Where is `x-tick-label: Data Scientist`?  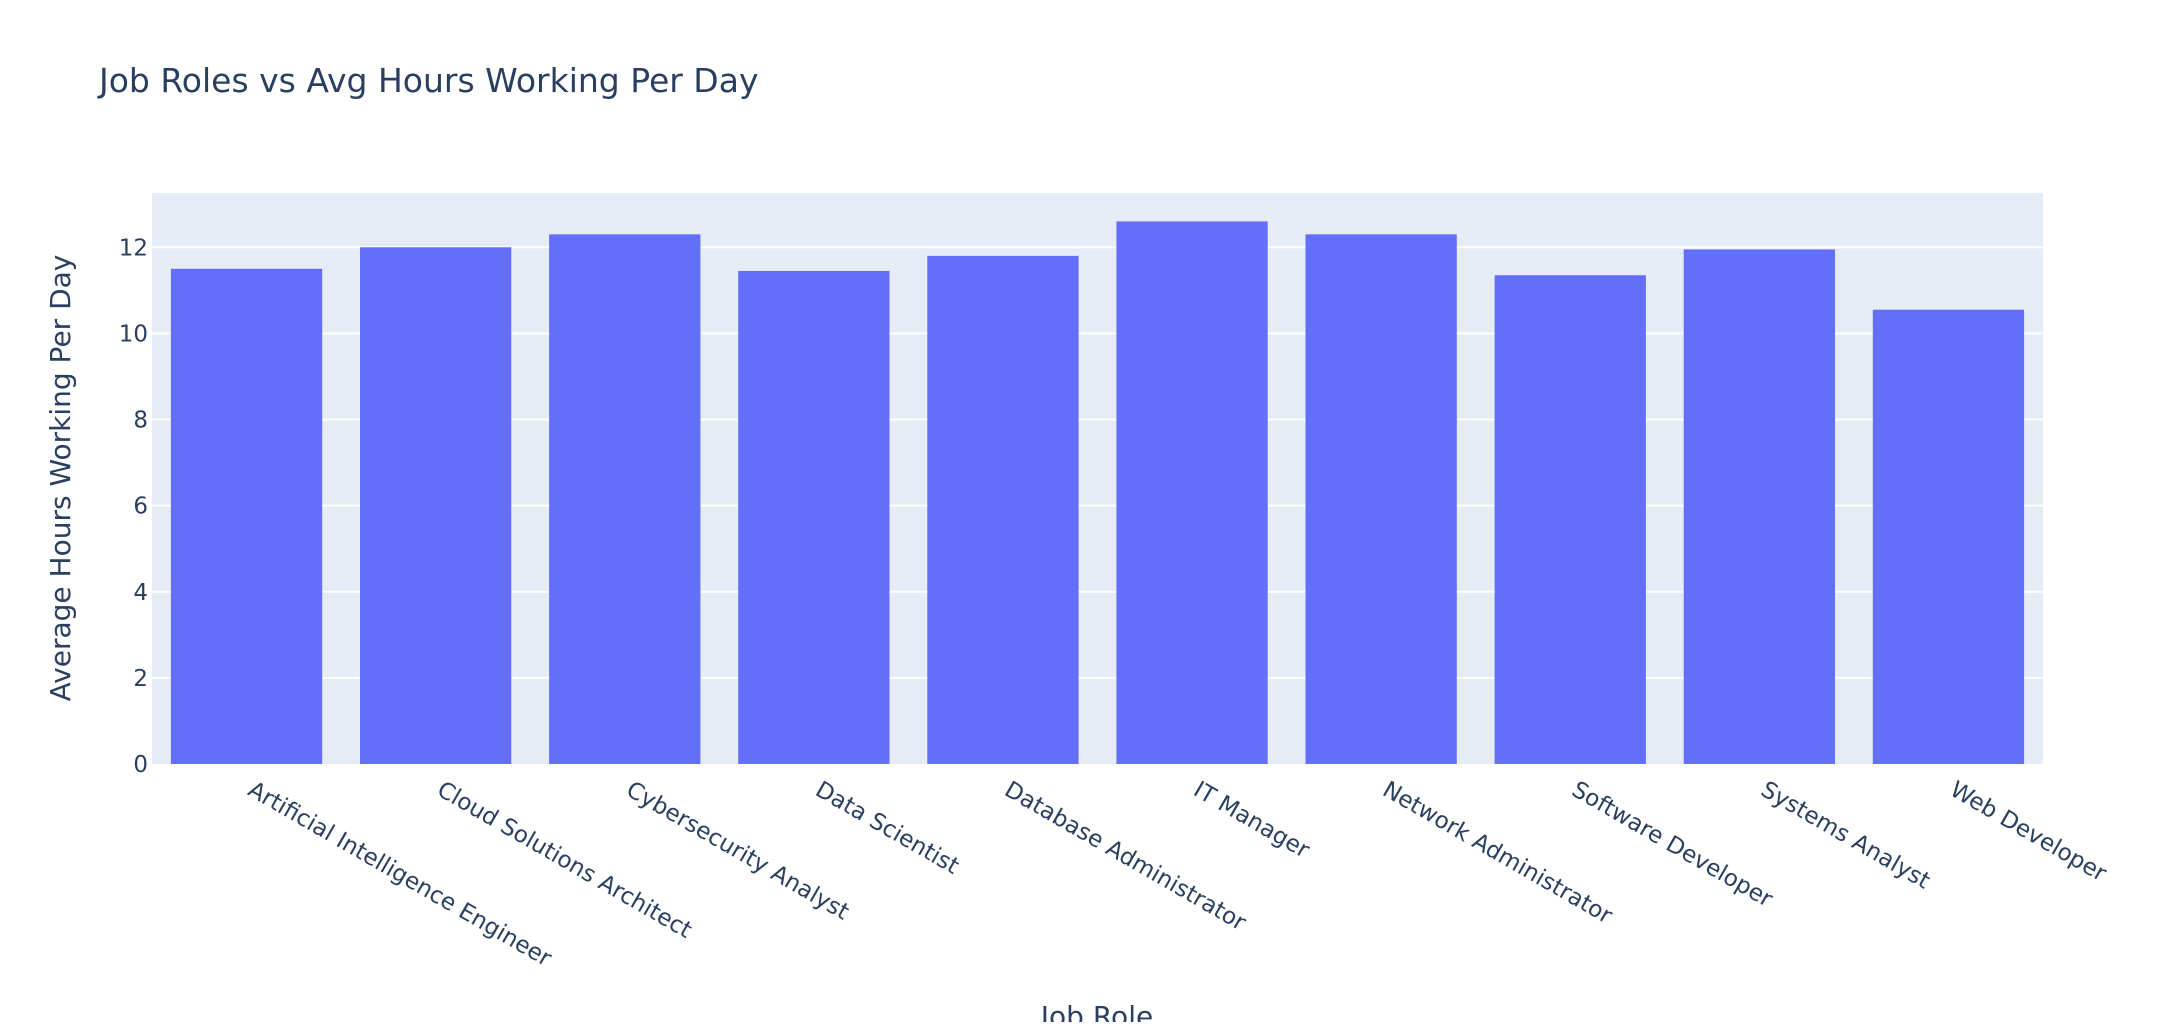
x-tick-label: Data Scientist is located at coordinates (887, 828).